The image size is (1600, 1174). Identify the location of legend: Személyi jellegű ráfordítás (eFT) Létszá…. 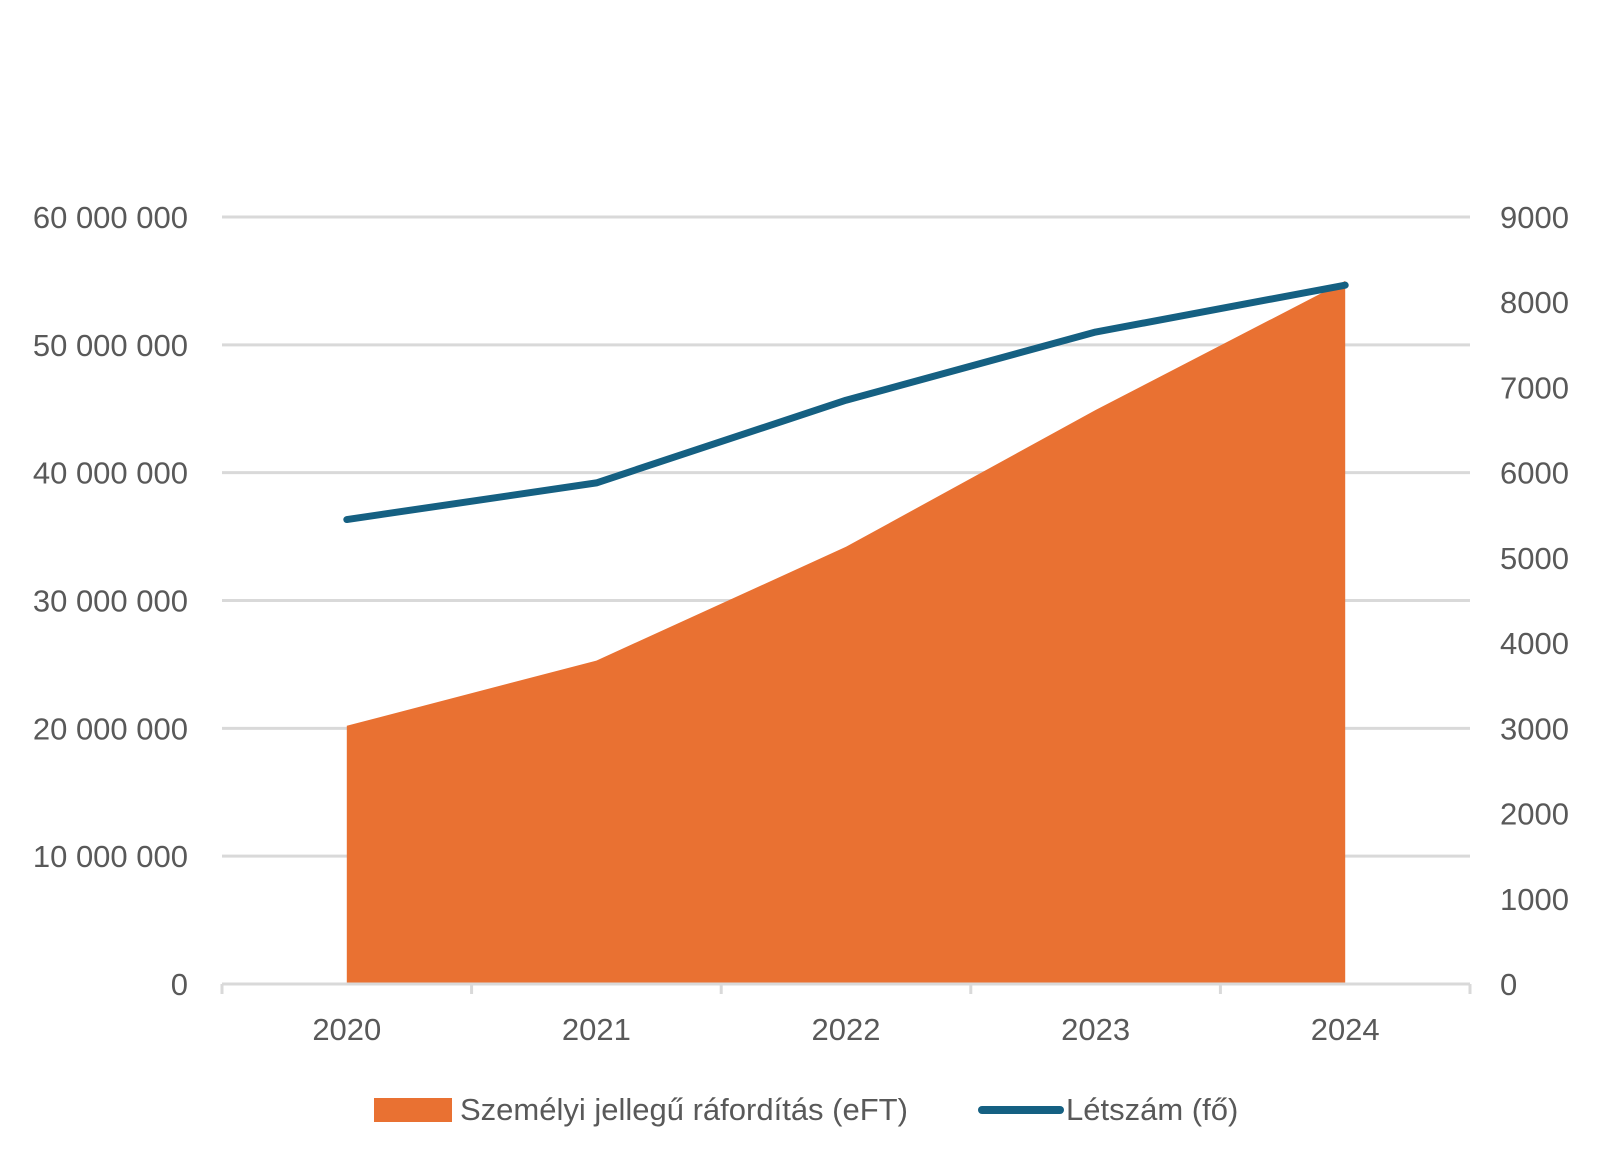
(806, 1109).